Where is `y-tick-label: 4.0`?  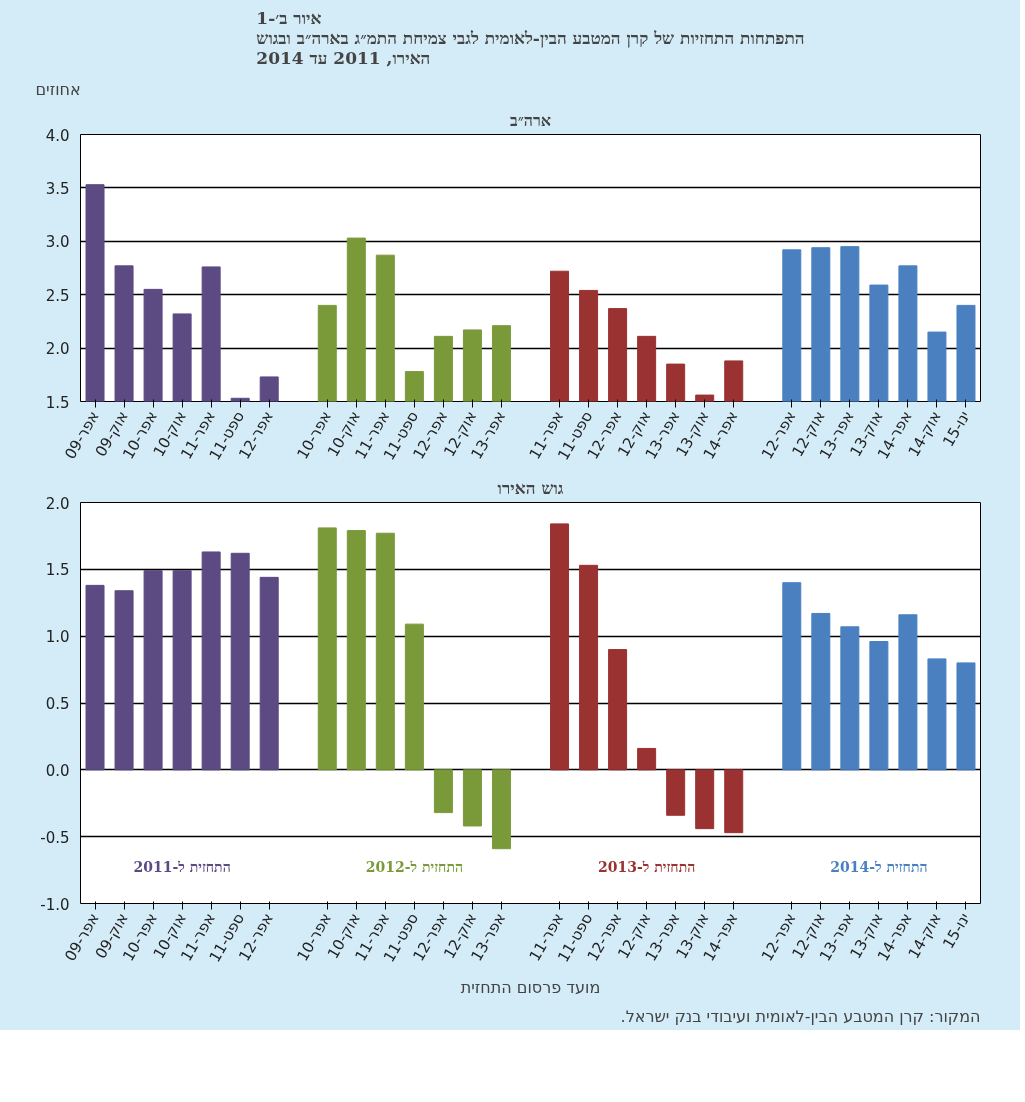
y-tick-label: 4.0 is located at coordinates (57, 135).